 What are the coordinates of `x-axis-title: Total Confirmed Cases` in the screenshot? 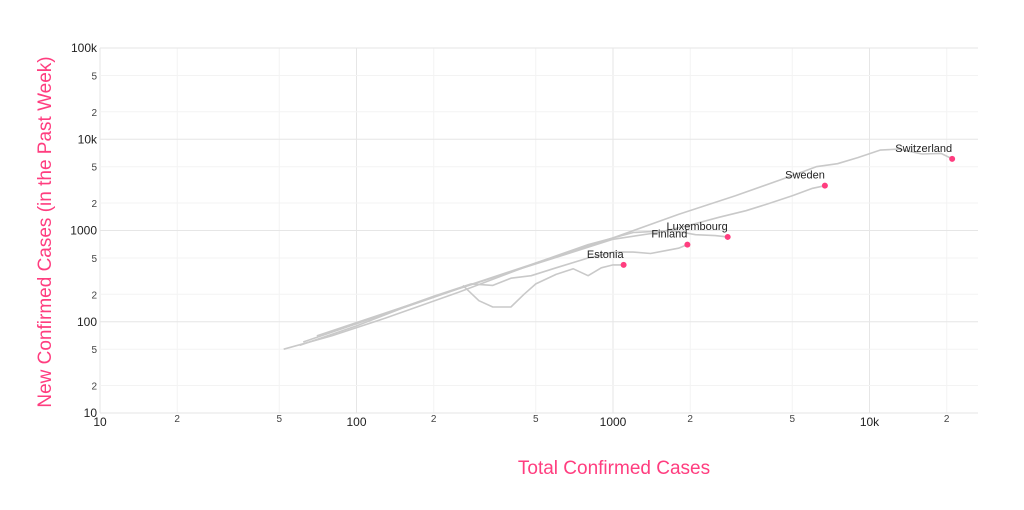 It's located at (614, 468).